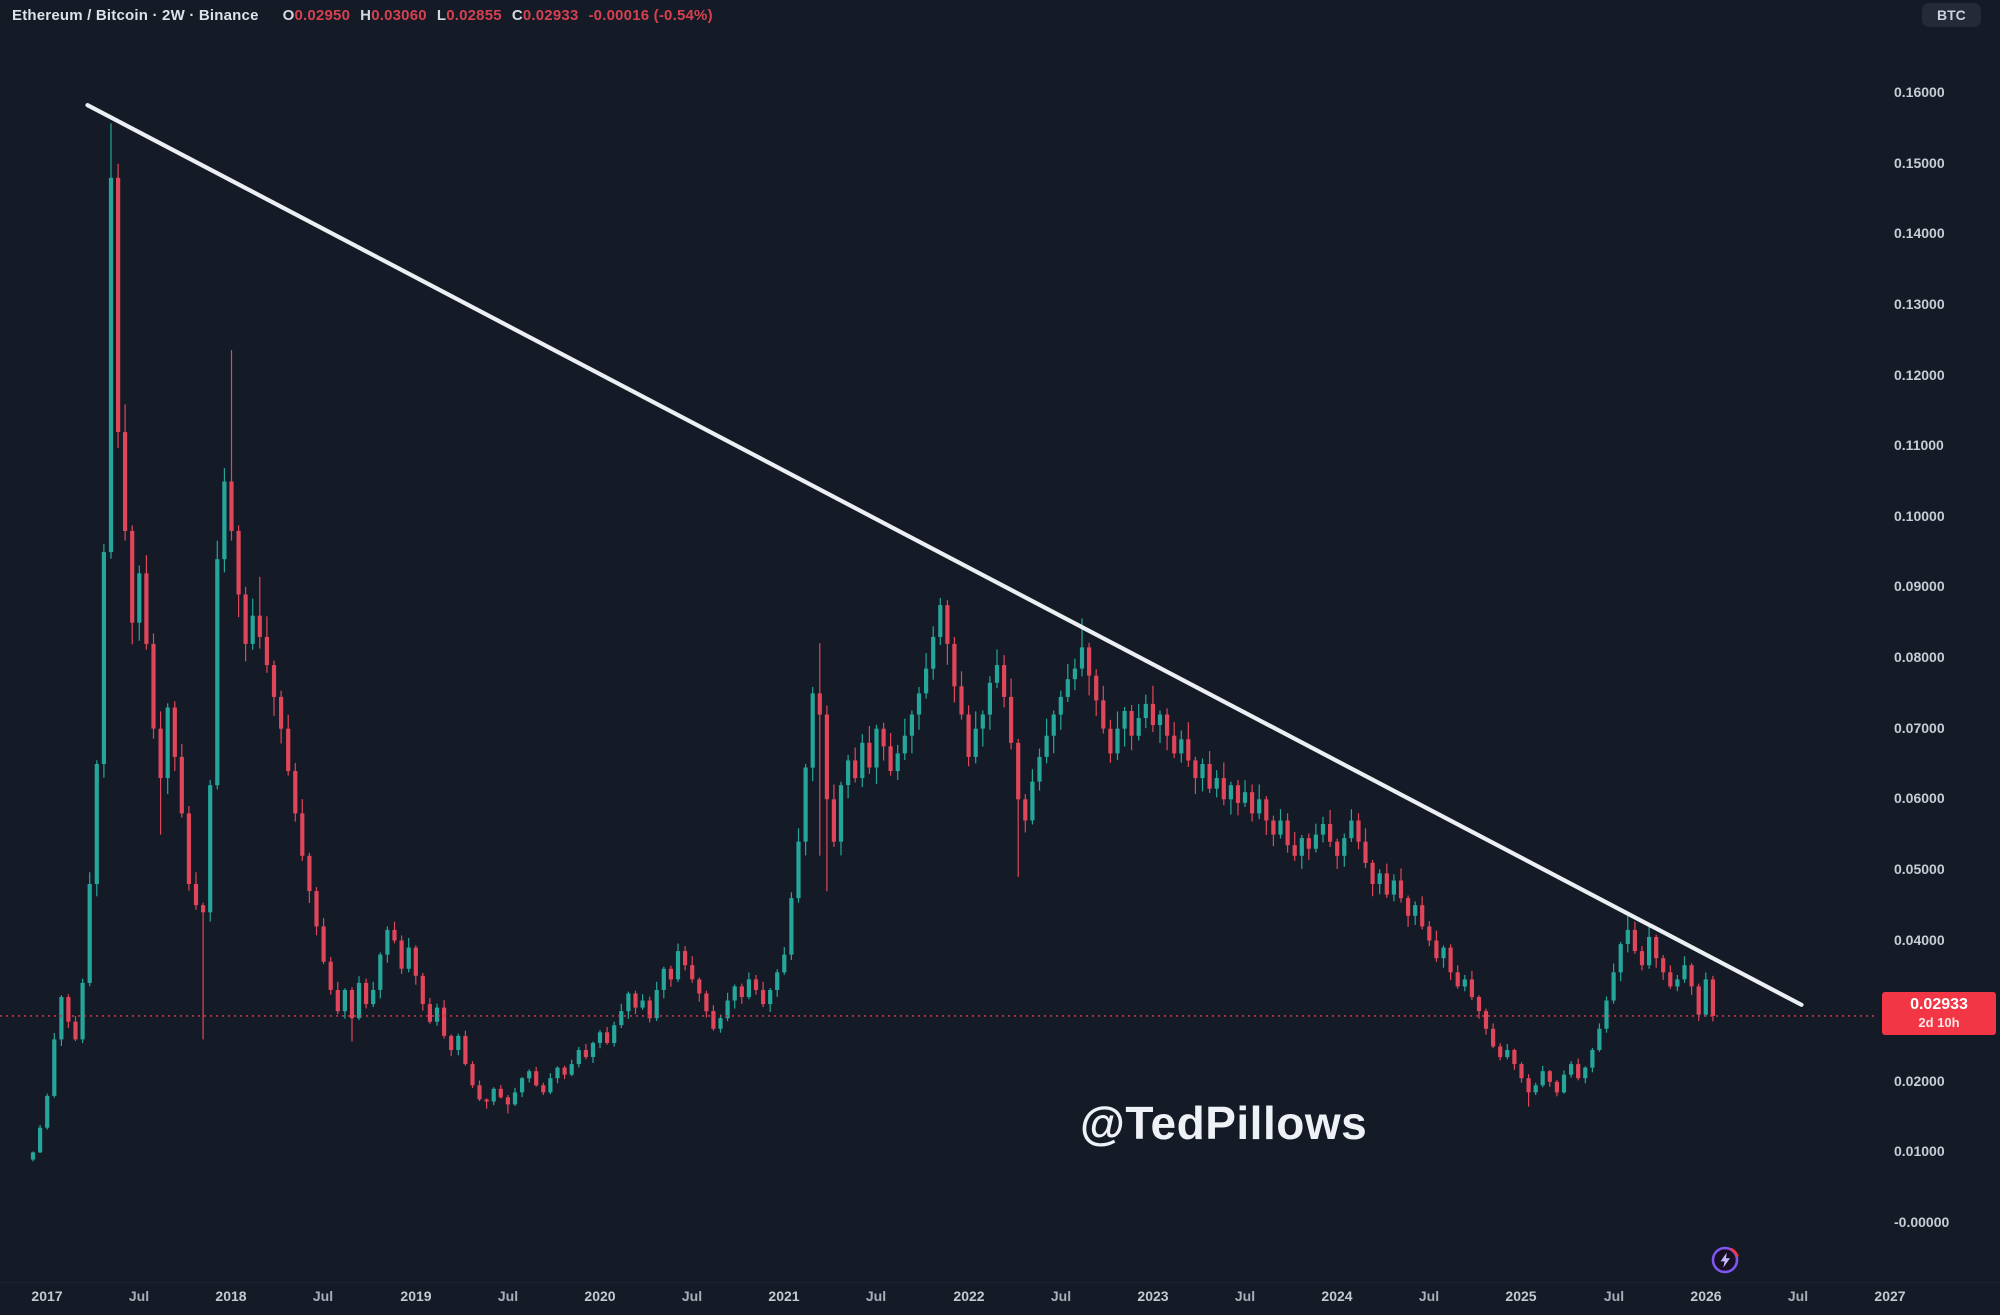 The image size is (2000, 1315). I want to click on lightning-events-icon, so click(1725, 1259).